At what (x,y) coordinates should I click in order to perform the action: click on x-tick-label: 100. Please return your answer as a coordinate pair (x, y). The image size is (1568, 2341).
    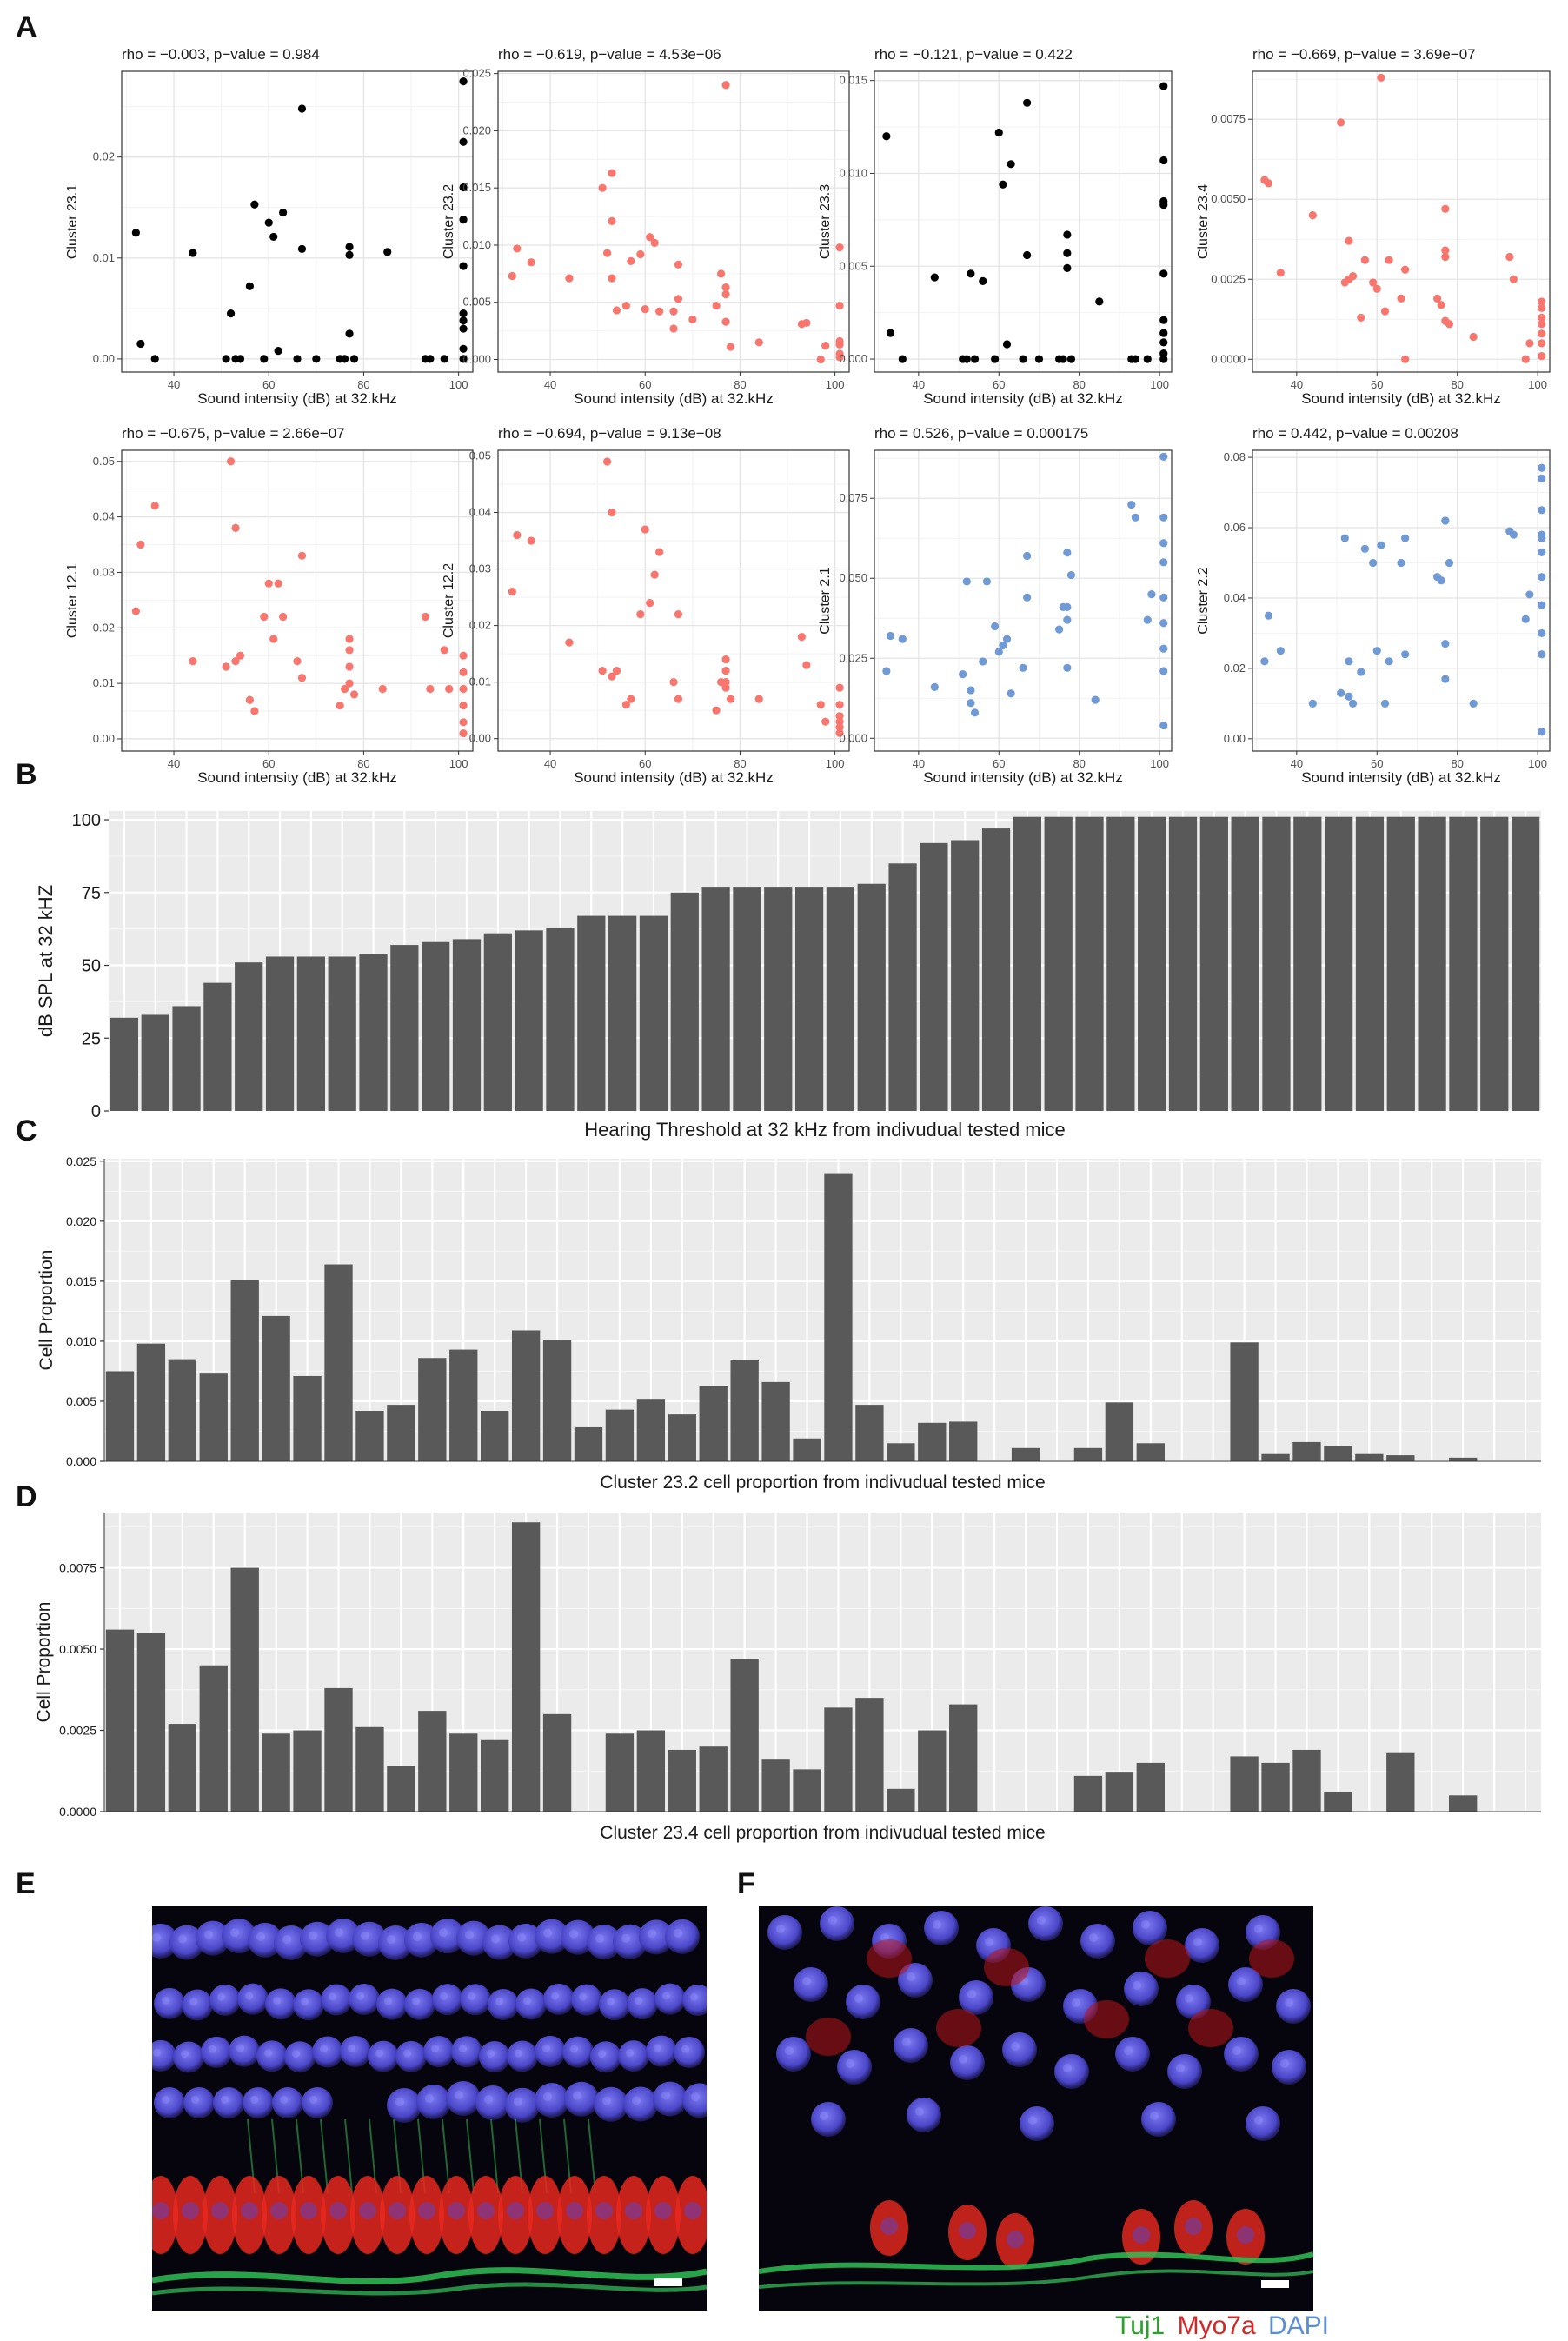
    Looking at the image, I should click on (835, 764).